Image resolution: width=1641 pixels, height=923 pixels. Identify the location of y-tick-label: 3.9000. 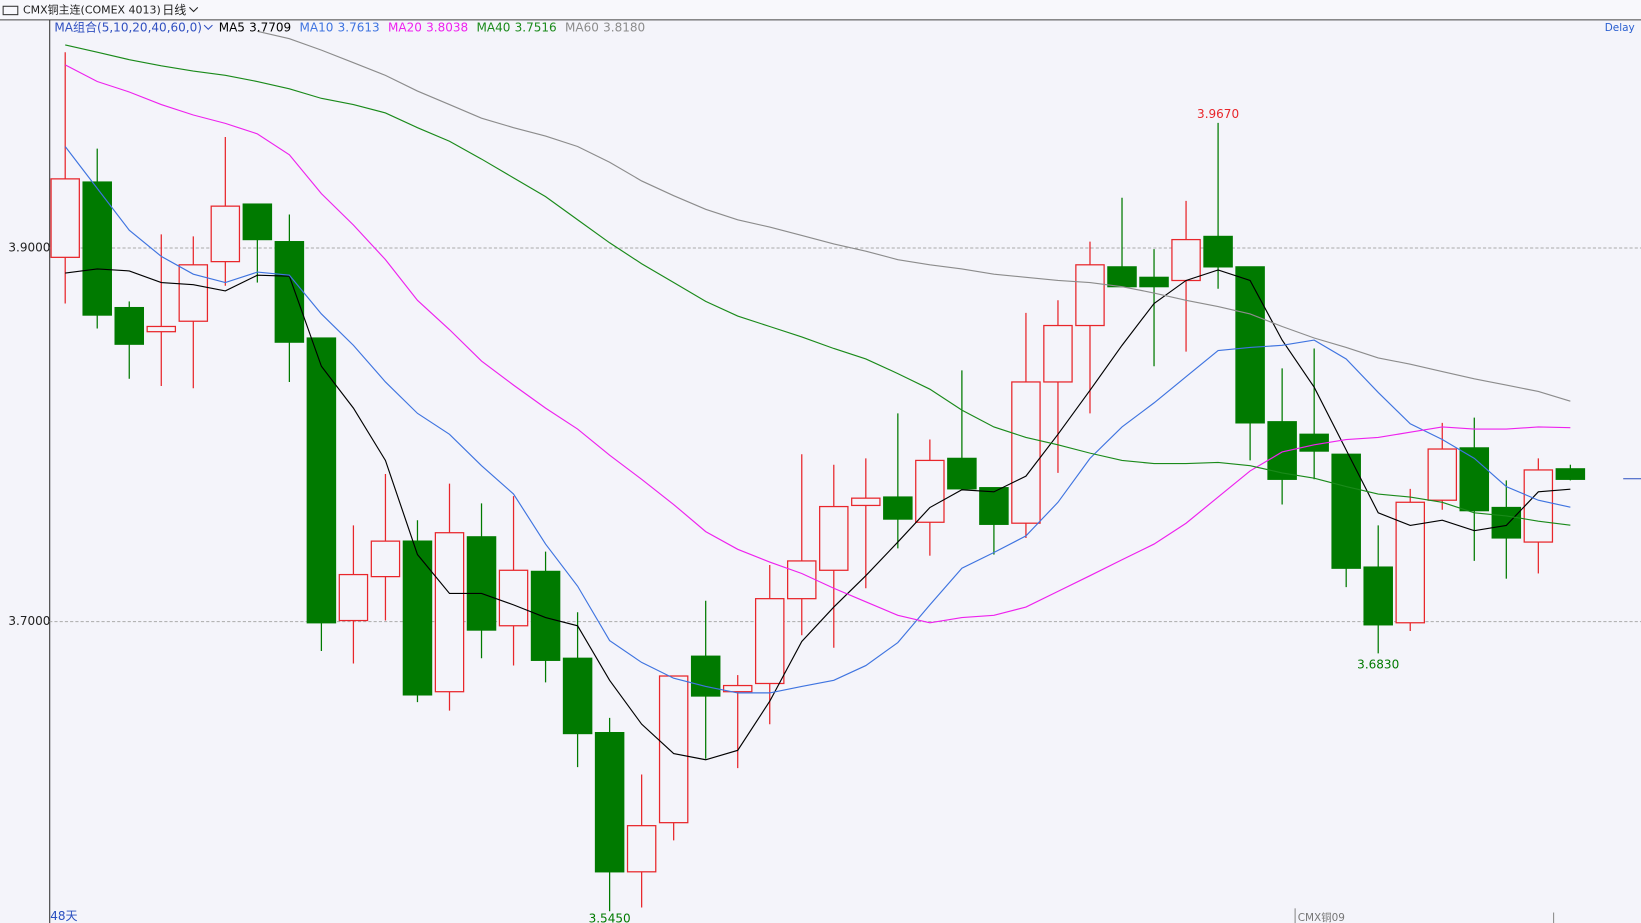
(29, 247).